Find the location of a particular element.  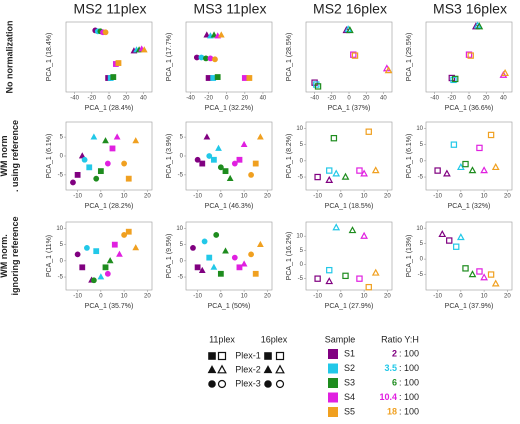

x-axis-label: PCA_1 (36.6%) is located at coordinates (469, 108).